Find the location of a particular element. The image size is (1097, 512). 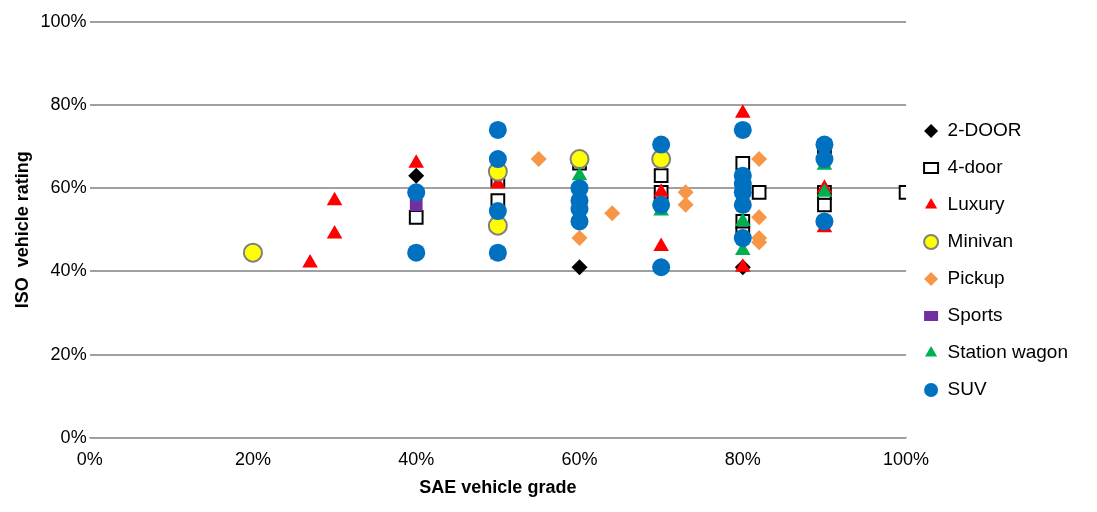

x-axis-title: SAE vehicle grade is located at coordinates (498, 487).